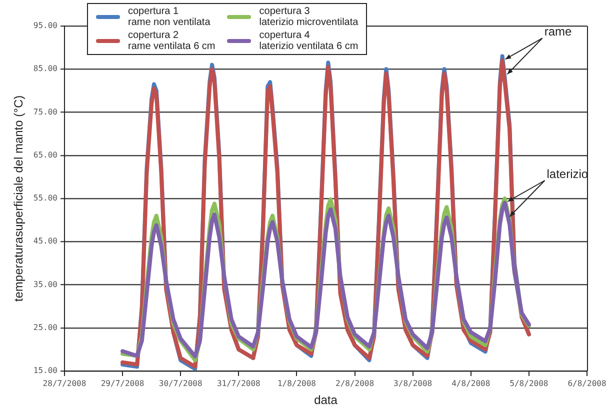 The width and height of the screenshot is (611, 416). What do you see at coordinates (180, 383) in the screenshot?
I see `x-tick-label: 30/7/2008` at bounding box center [180, 383].